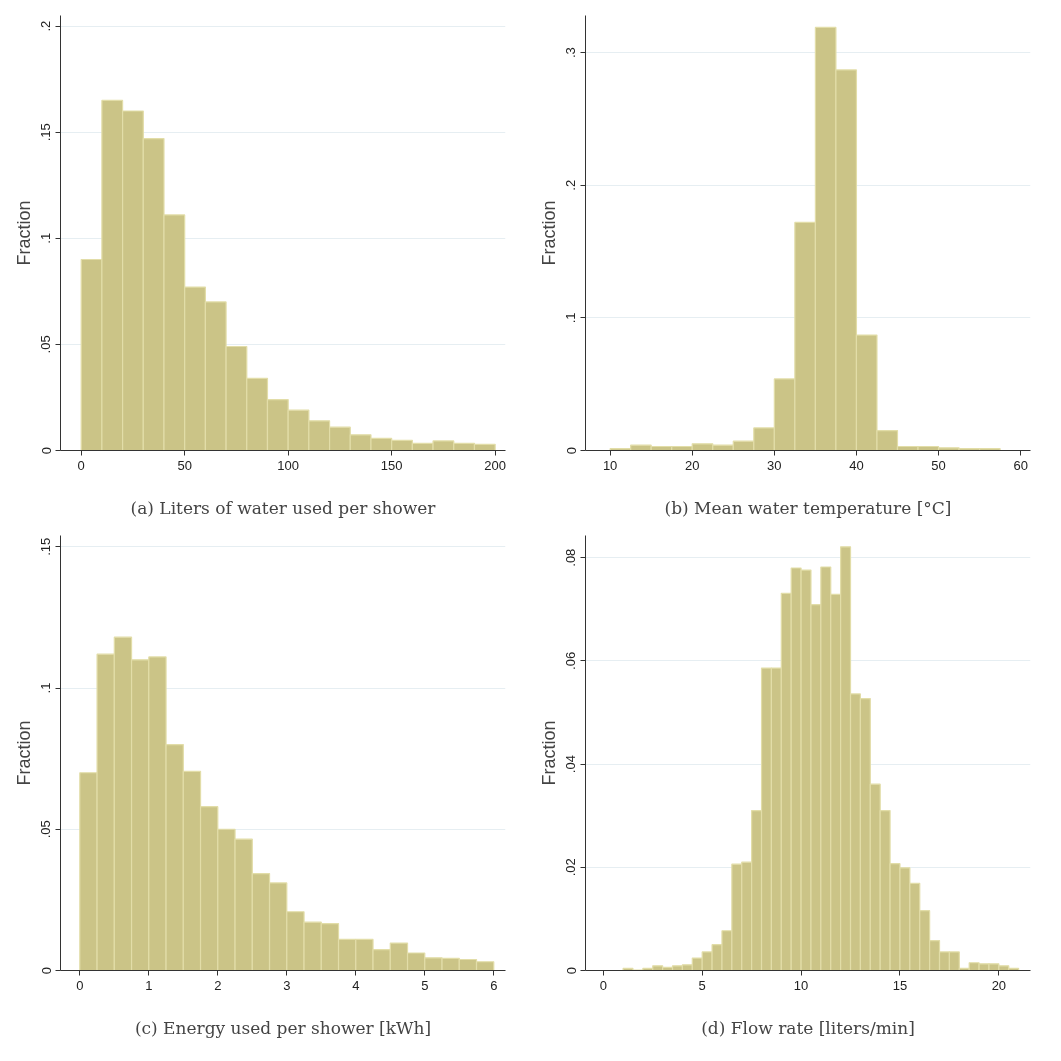  Describe the element at coordinates (571, 557) in the screenshot. I see `y-tick-label: .08` at that location.